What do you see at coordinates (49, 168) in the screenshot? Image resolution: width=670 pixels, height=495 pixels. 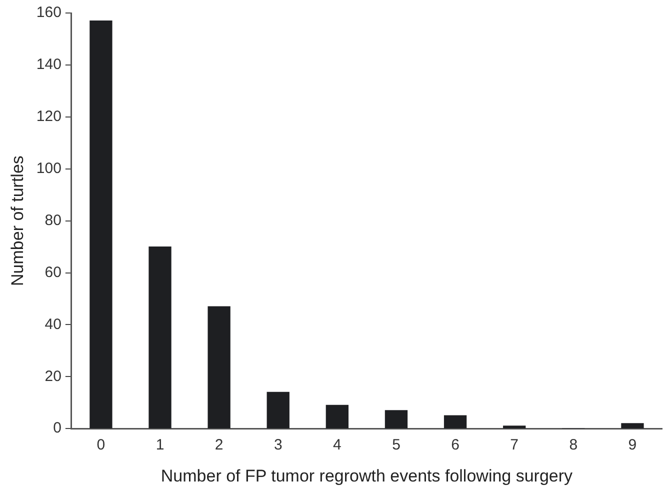 I see `y-tick-label: 100` at bounding box center [49, 168].